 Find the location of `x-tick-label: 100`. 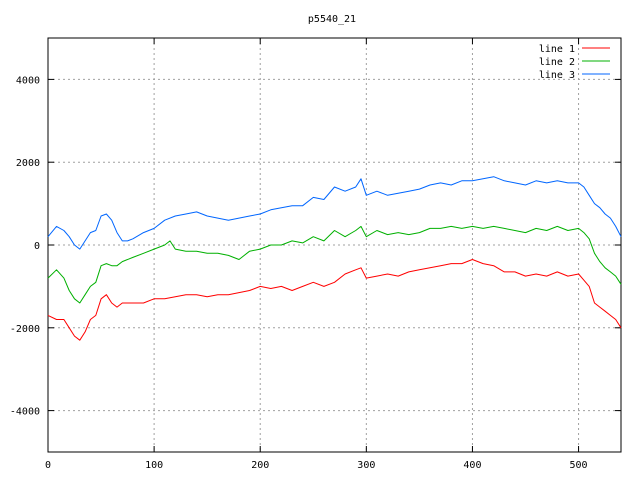

x-tick-label: 100 is located at coordinates (154, 465).